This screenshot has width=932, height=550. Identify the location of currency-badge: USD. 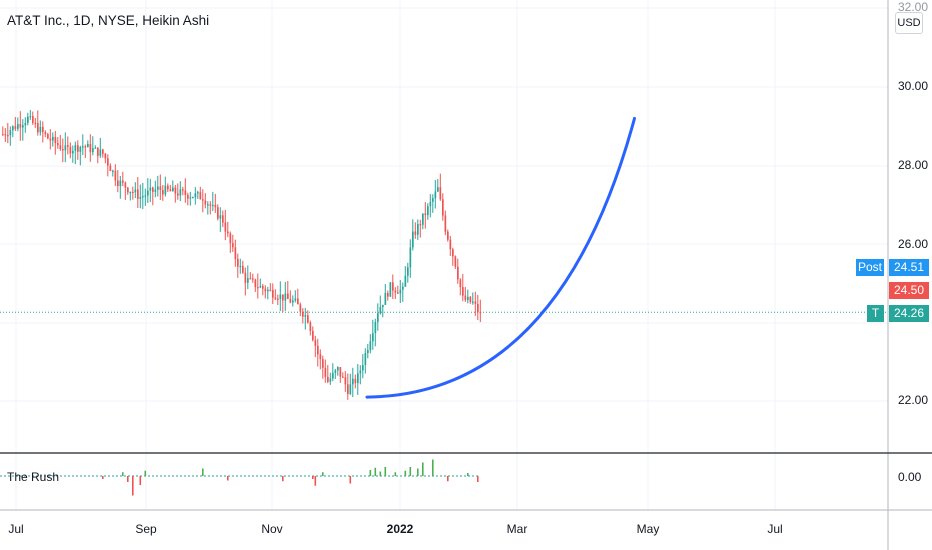
(909, 23).